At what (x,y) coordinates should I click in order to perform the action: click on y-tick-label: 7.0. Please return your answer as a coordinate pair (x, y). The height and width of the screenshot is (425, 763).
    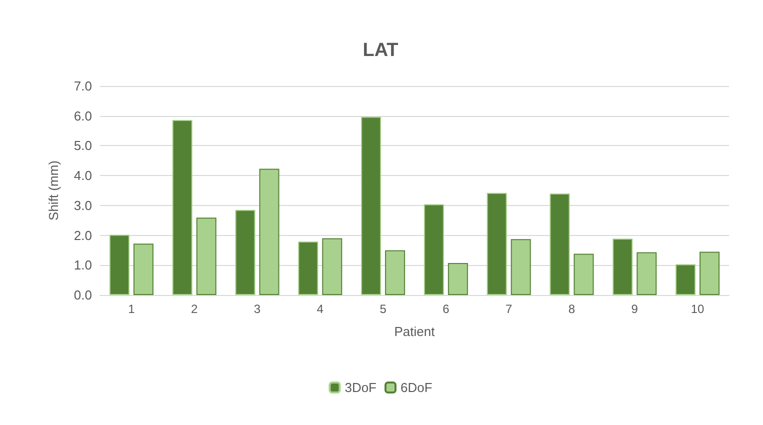
    Looking at the image, I should click on (83, 86).